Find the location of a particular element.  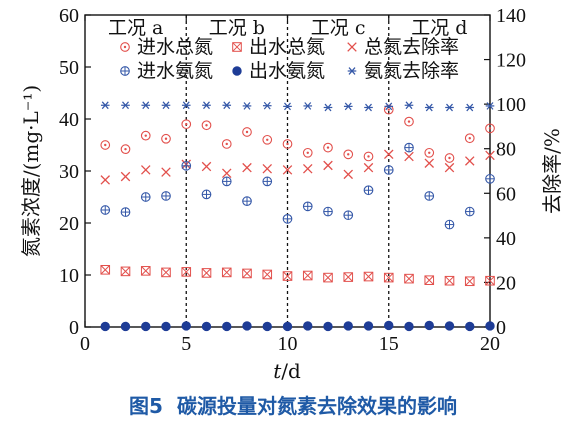

phase-label: 工况 a is located at coordinates (135, 28).